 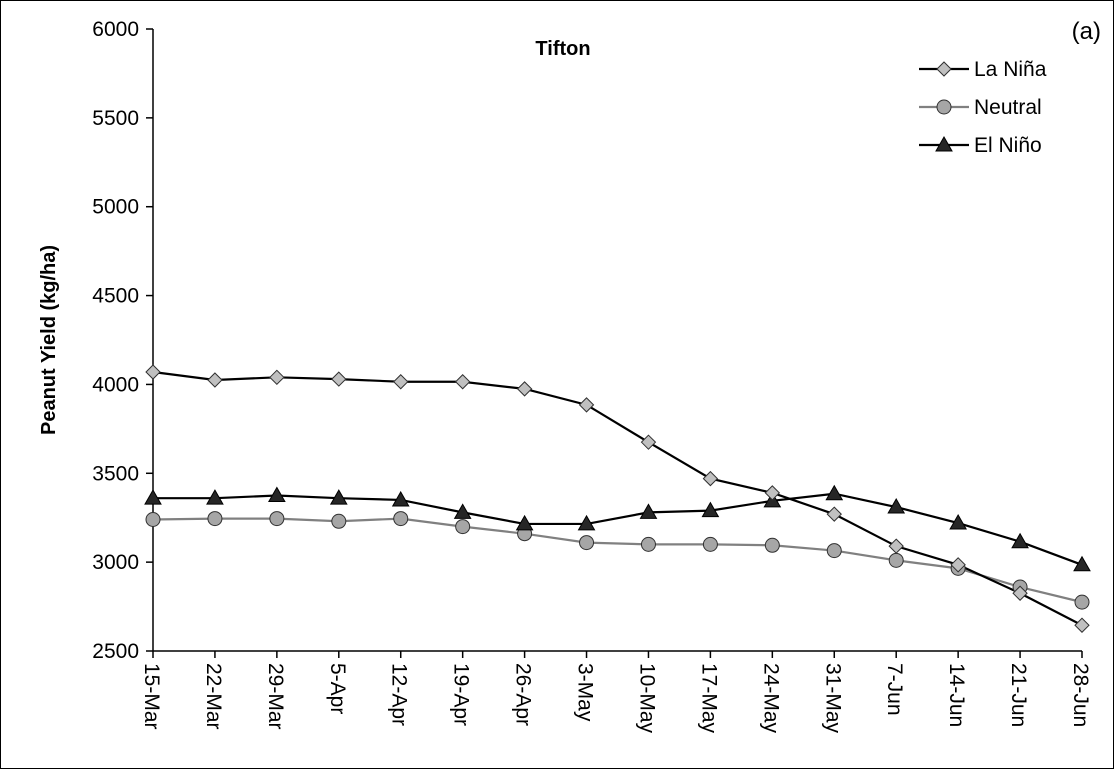 I want to click on x-tick-label: 29-Mar, so click(x=275, y=696).